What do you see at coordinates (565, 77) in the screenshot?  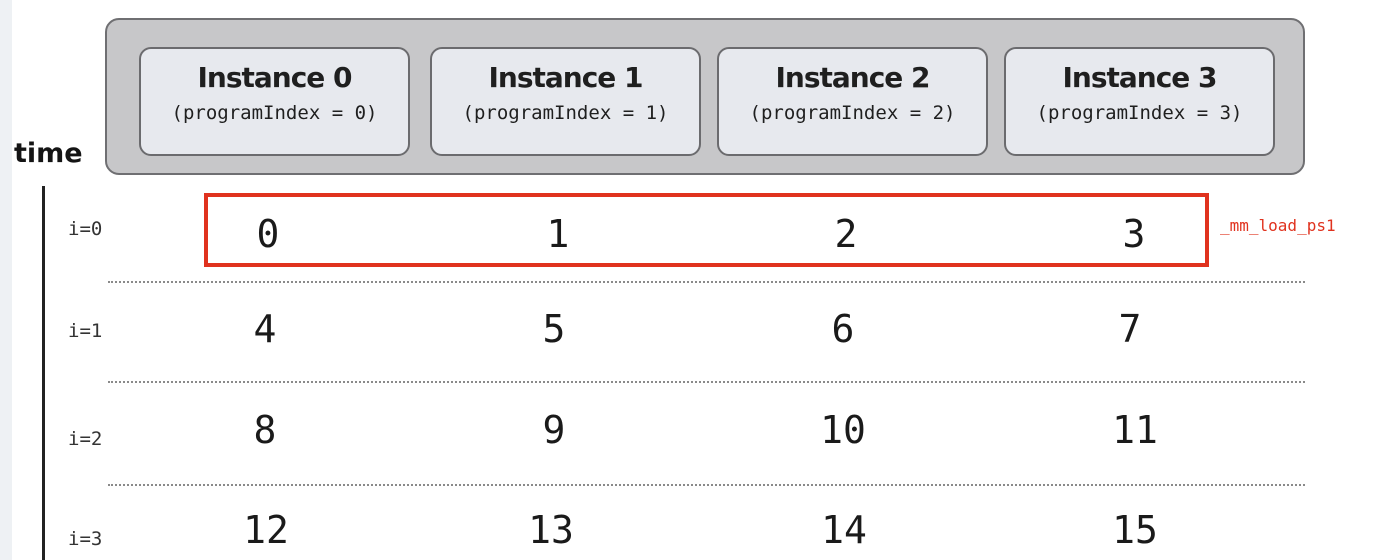 I see `instance-title: Instance 1` at bounding box center [565, 77].